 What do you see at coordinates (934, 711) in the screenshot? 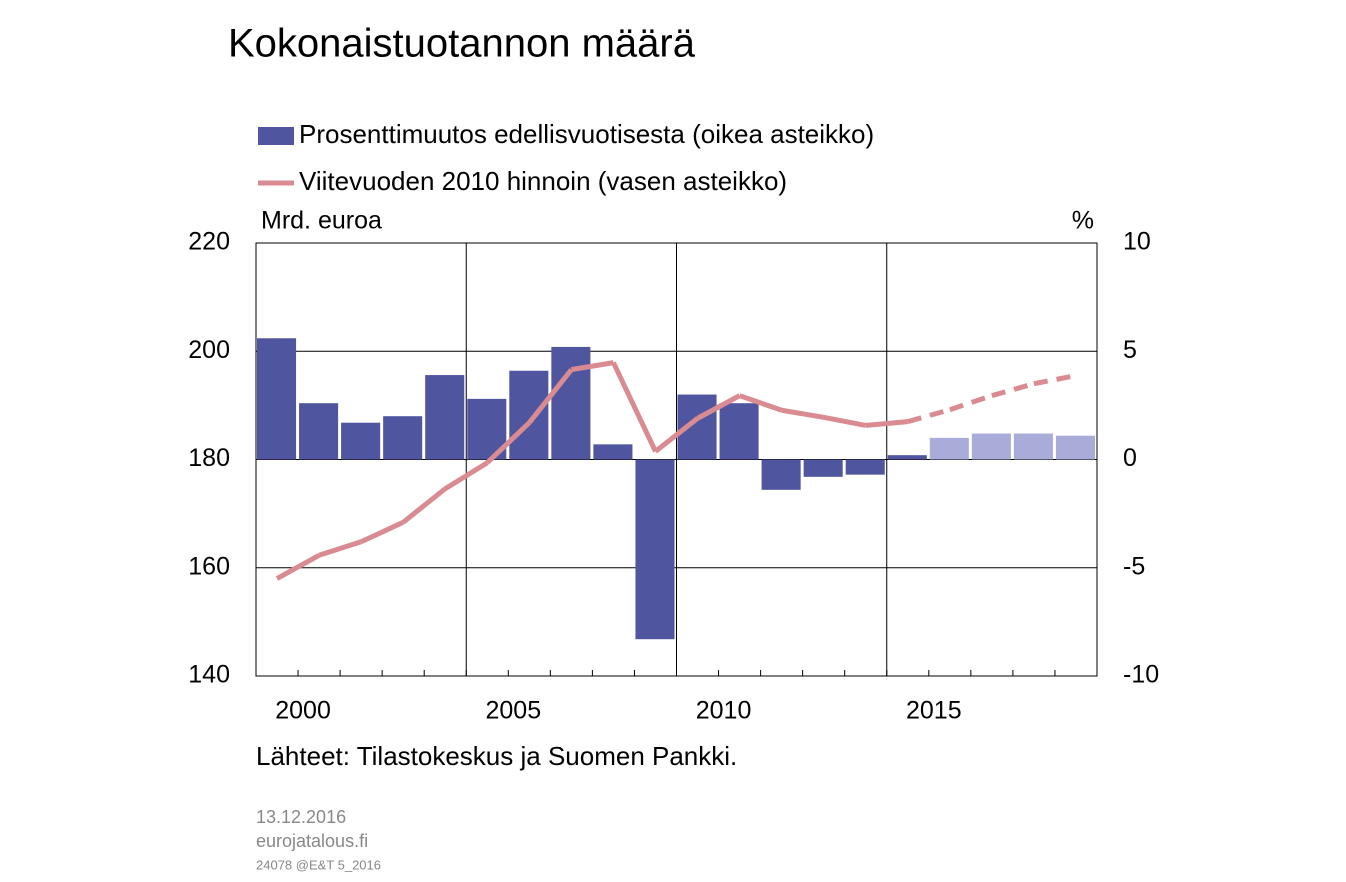
I see `x-tick-label: 2015` at bounding box center [934, 711].